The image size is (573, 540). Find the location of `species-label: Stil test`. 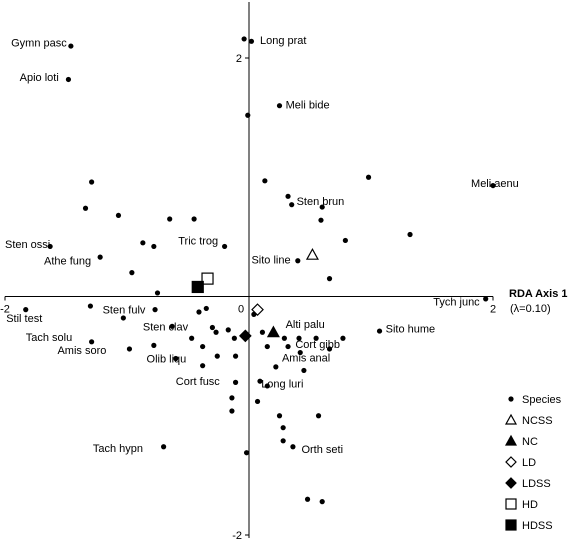

species-label: Stil test is located at coordinates (24, 319).